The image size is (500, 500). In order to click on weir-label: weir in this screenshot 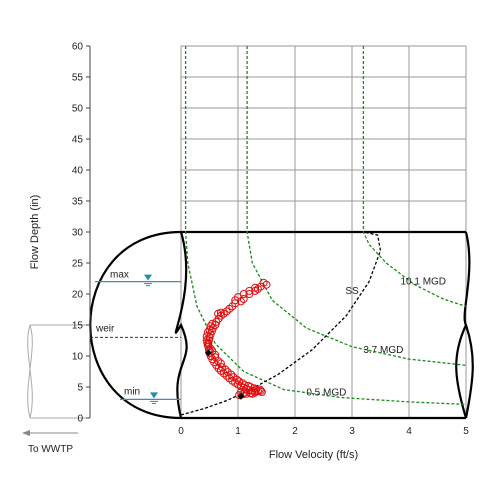, I will do `click(105, 328)`.